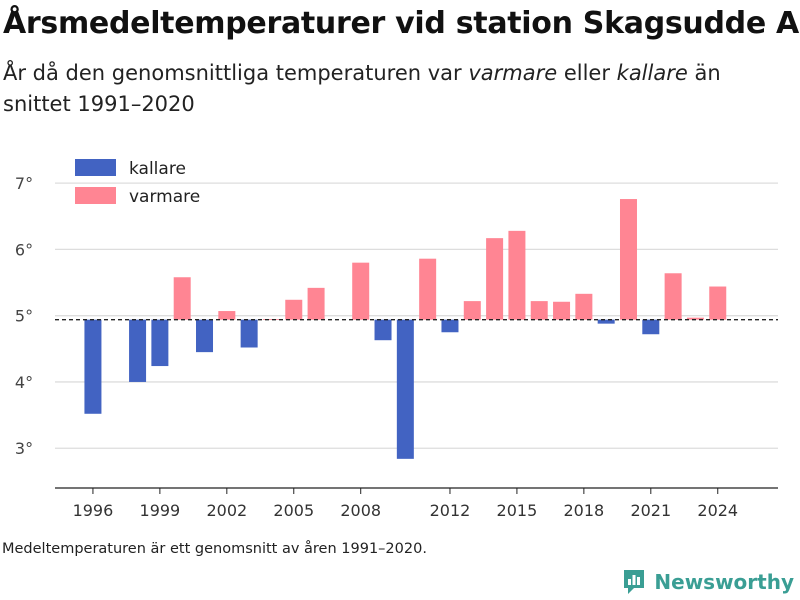 The height and width of the screenshot is (600, 800). Describe the element at coordinates (95, 167) in the screenshot. I see `legend-swatch-colder` at that location.